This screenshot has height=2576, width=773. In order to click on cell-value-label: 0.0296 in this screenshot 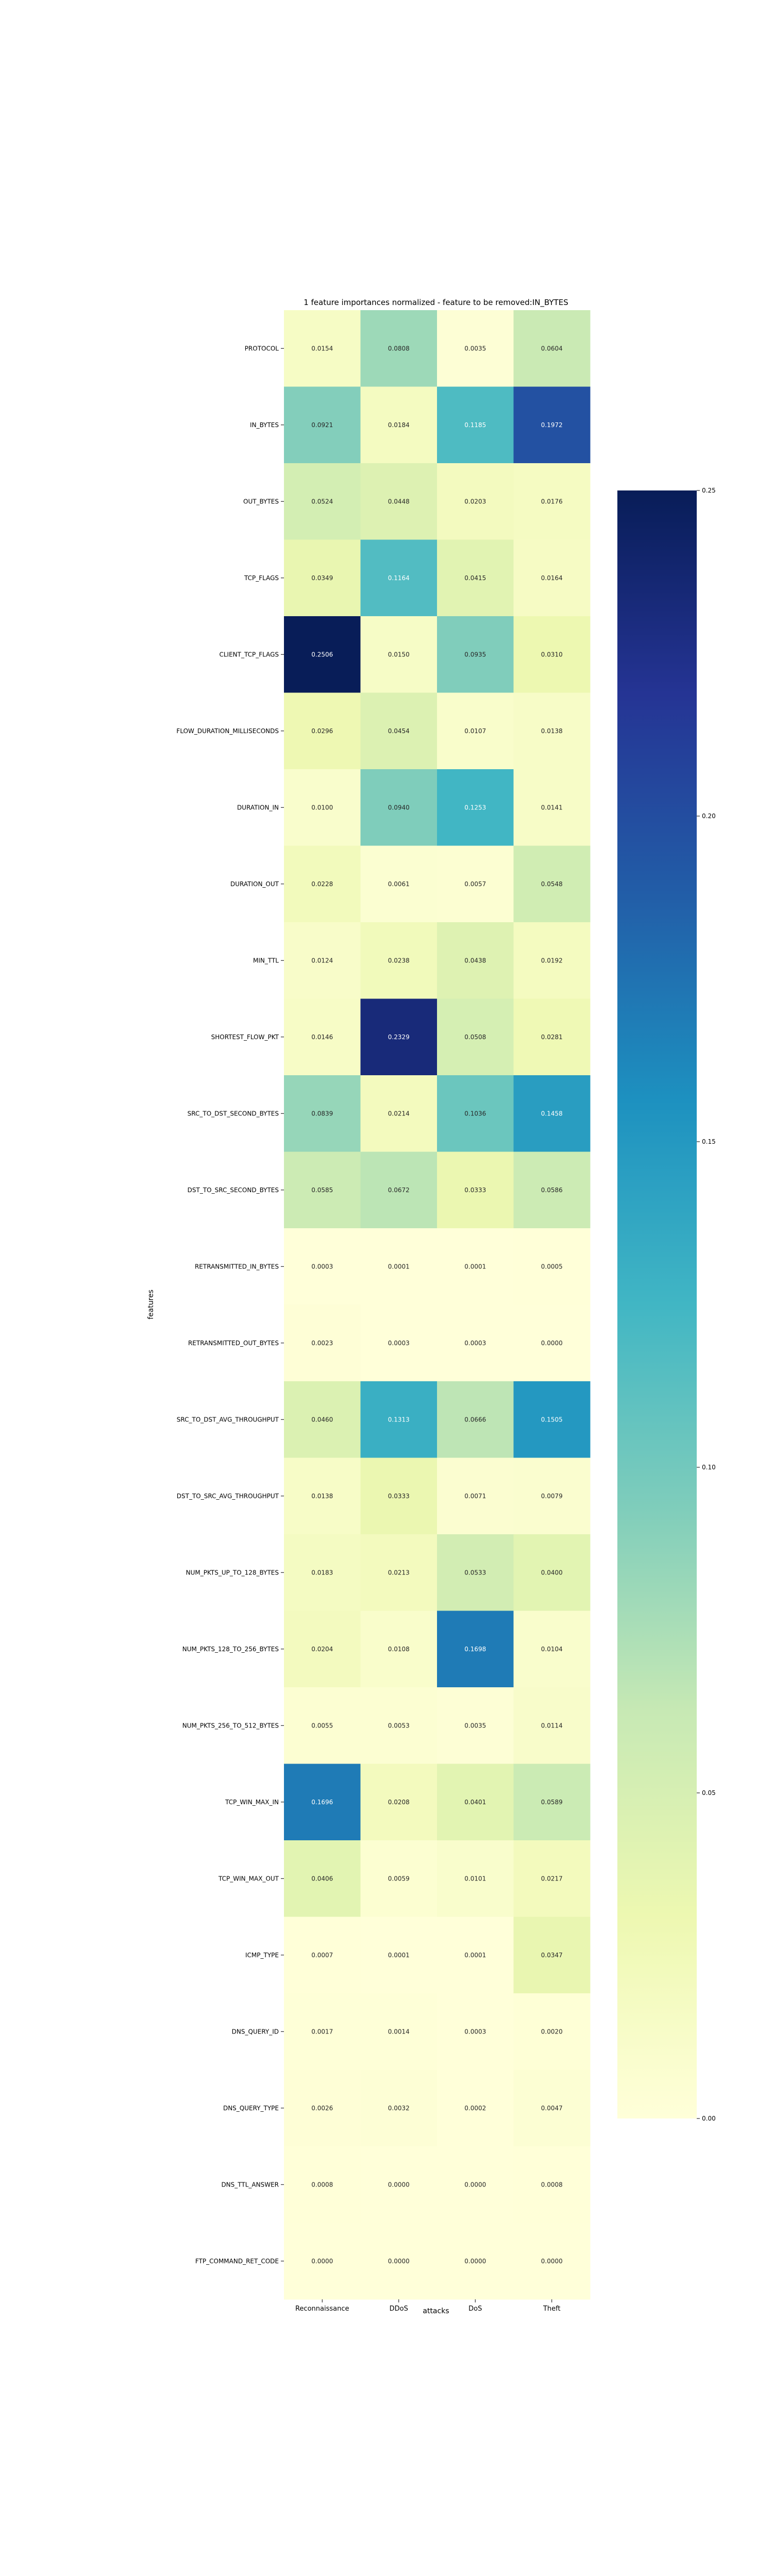, I will do `click(322, 731)`.